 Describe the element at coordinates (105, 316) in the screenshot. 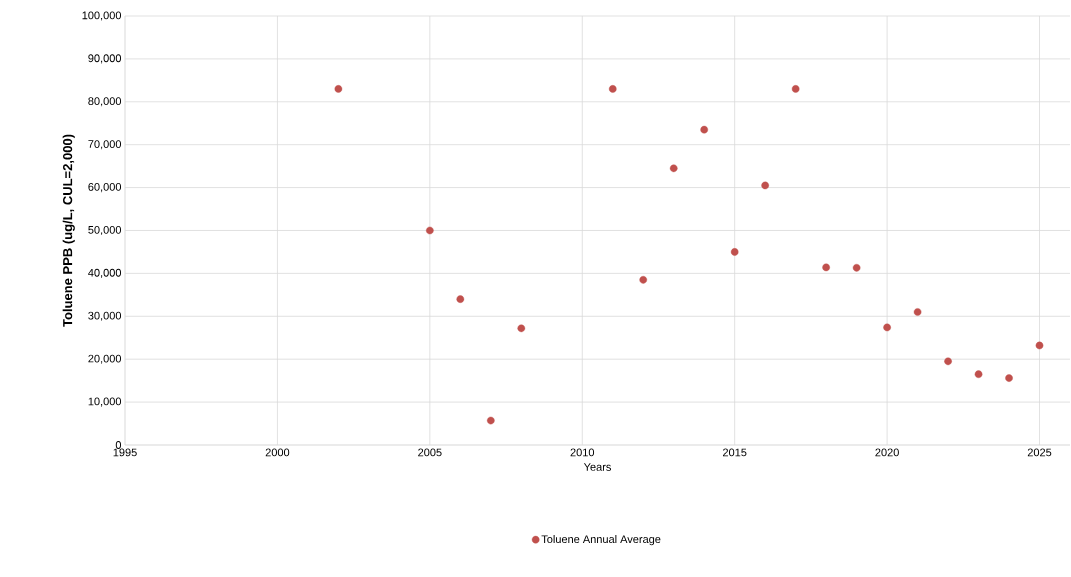

I see `y-tick-label: 30,000` at that location.